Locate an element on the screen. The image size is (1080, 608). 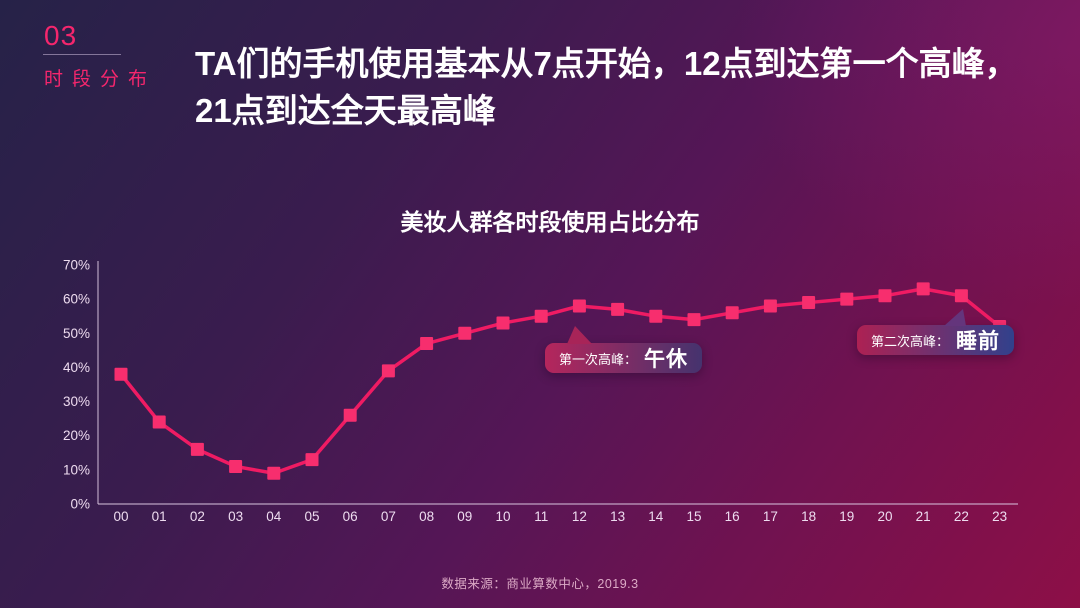
annotation-prefix: 第二次高峰： is located at coordinates (910, 341).